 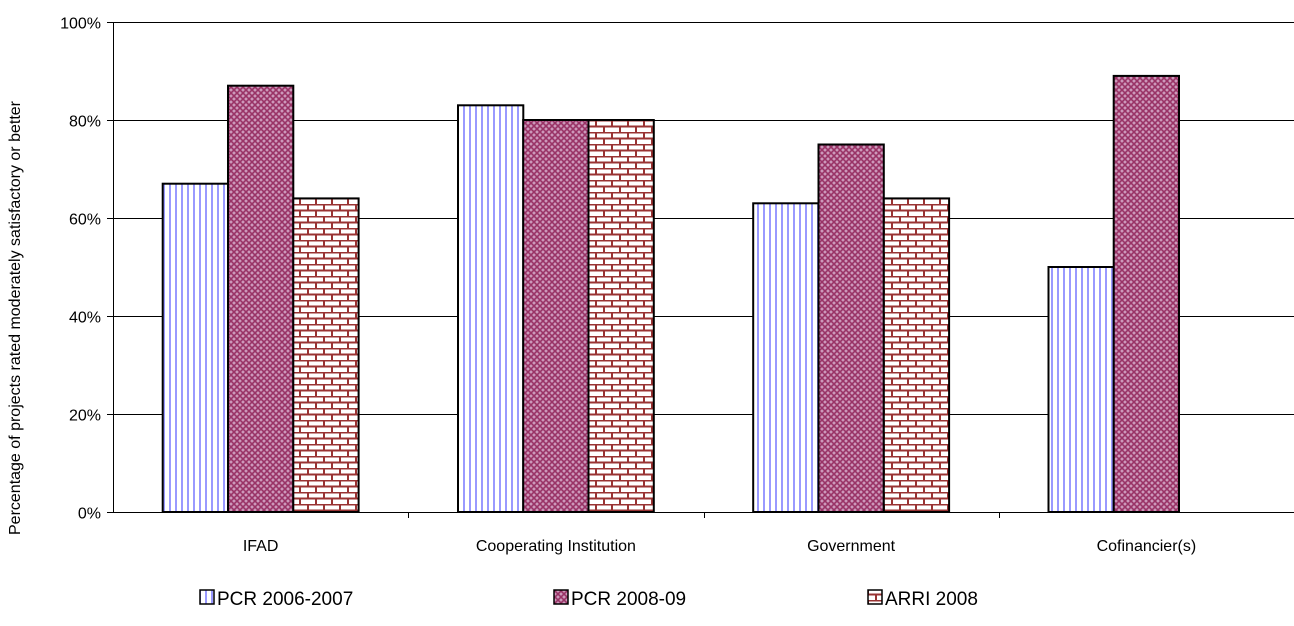 What do you see at coordinates (931, 599) in the screenshot?
I see `legend-label: ARRI 2008` at bounding box center [931, 599].